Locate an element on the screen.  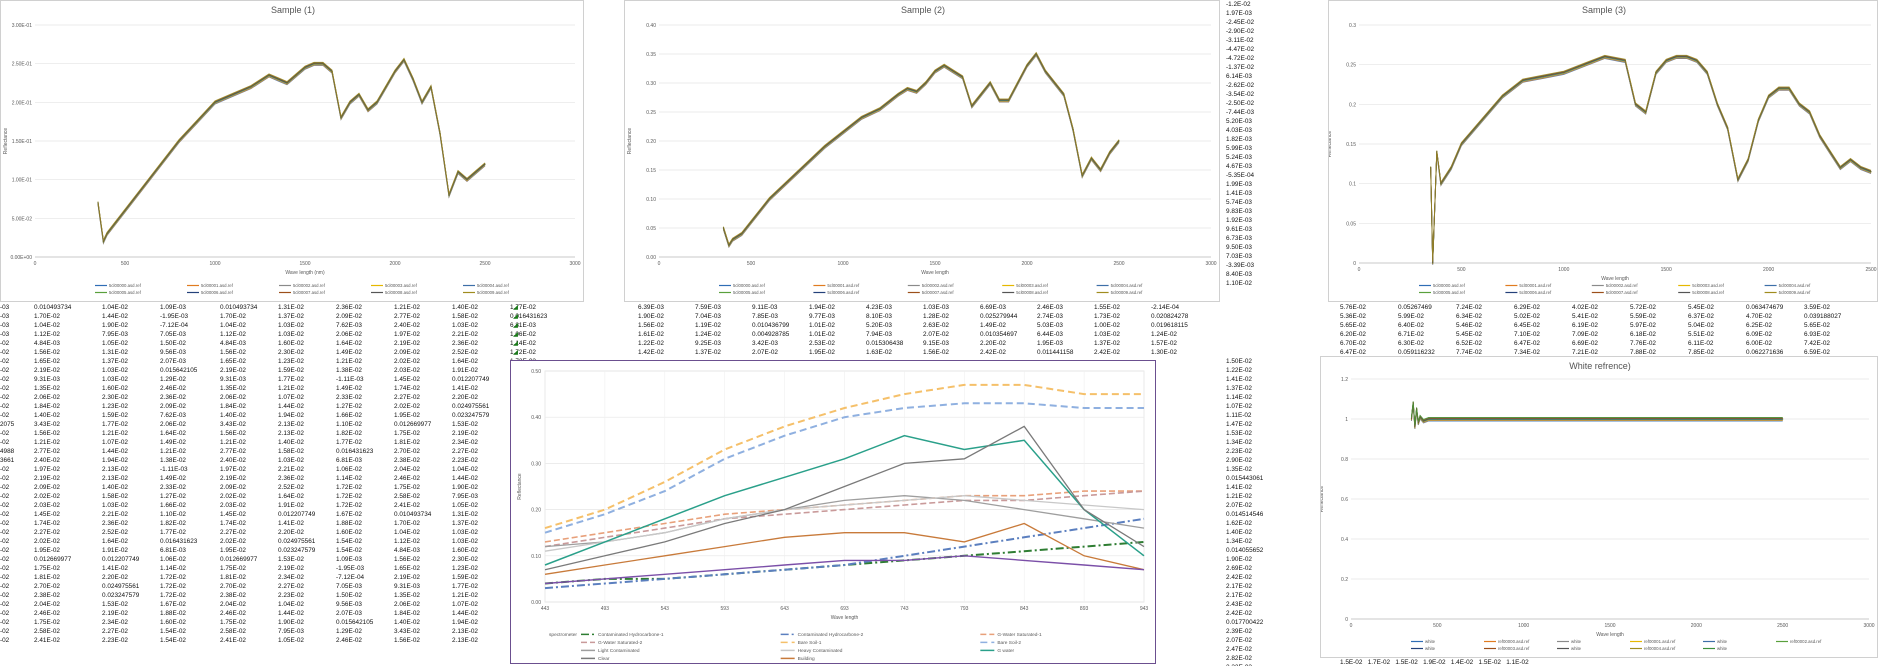
cell: 1.95E-02 is located at coordinates (47, 550).